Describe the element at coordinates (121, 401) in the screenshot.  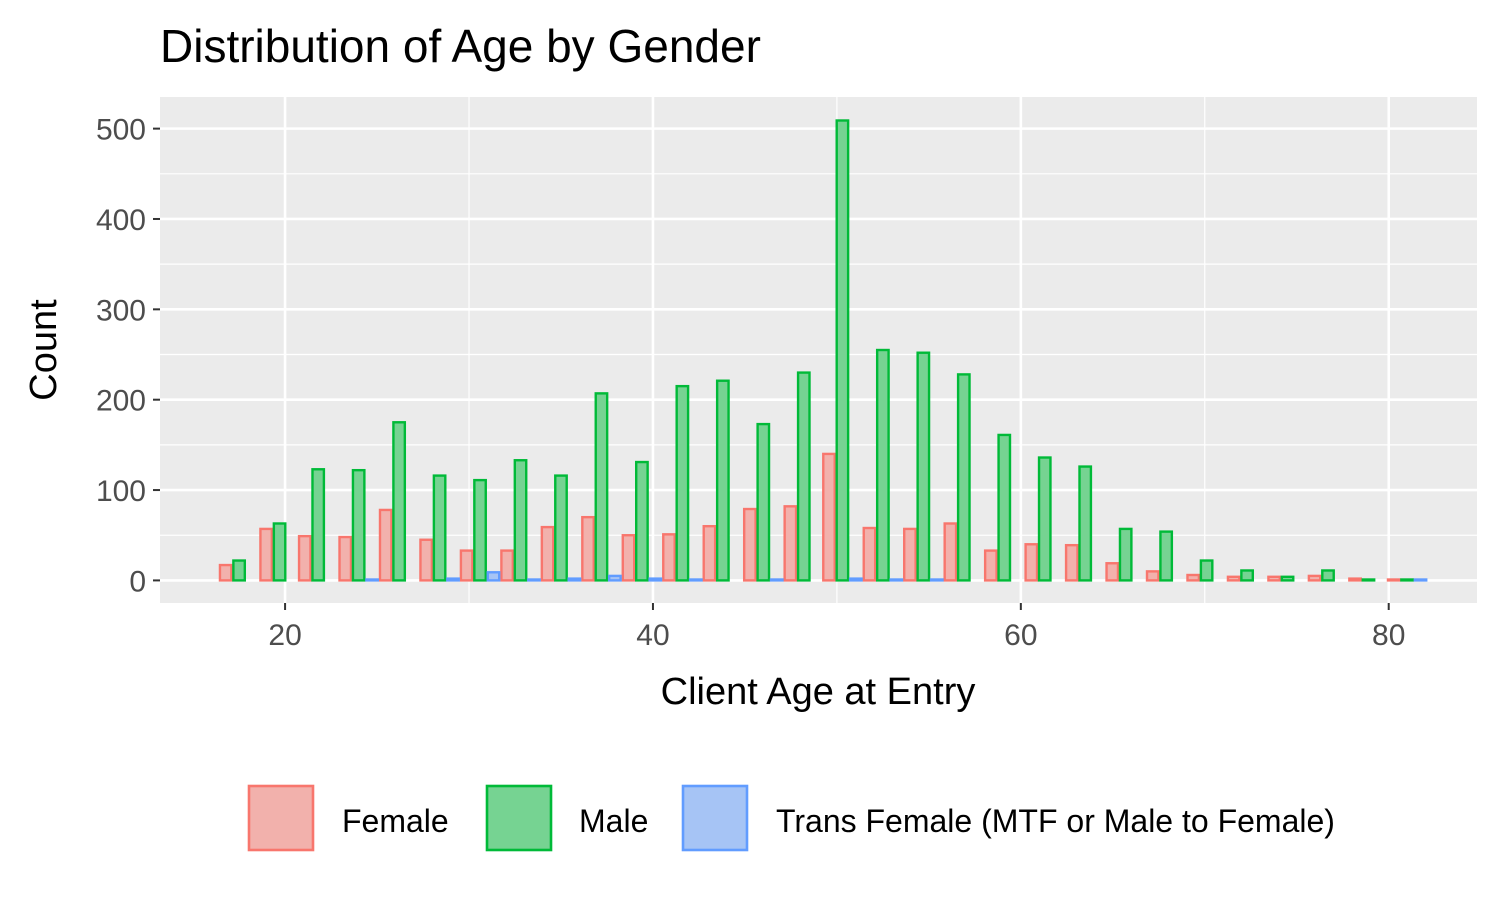
I see `y-tick-label: 200` at that location.